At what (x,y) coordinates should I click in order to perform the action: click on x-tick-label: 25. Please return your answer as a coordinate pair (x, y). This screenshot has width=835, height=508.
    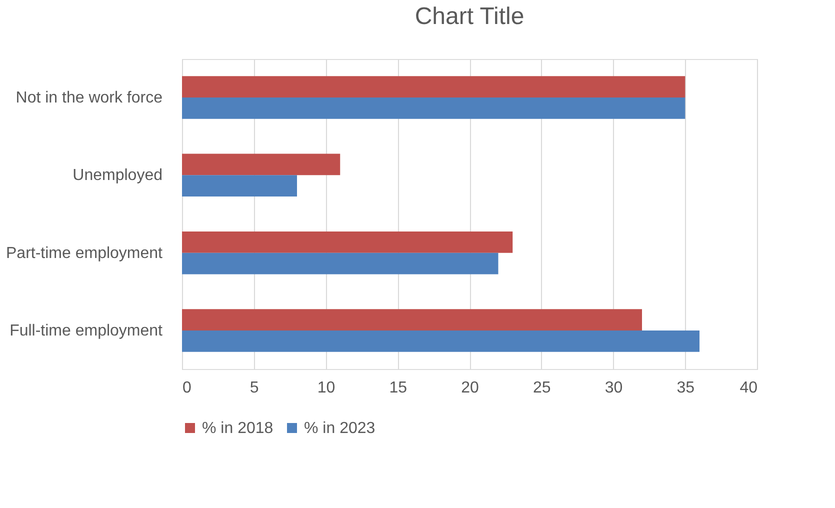
    Looking at the image, I should click on (541, 388).